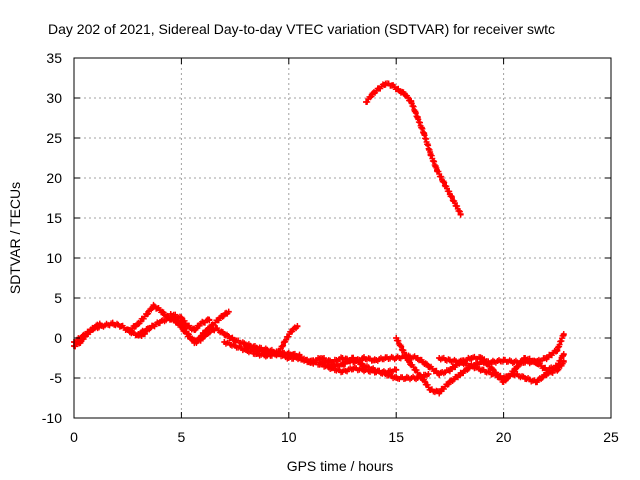  What do you see at coordinates (54, 218) in the screenshot?
I see `y-tick-label: 15` at bounding box center [54, 218].